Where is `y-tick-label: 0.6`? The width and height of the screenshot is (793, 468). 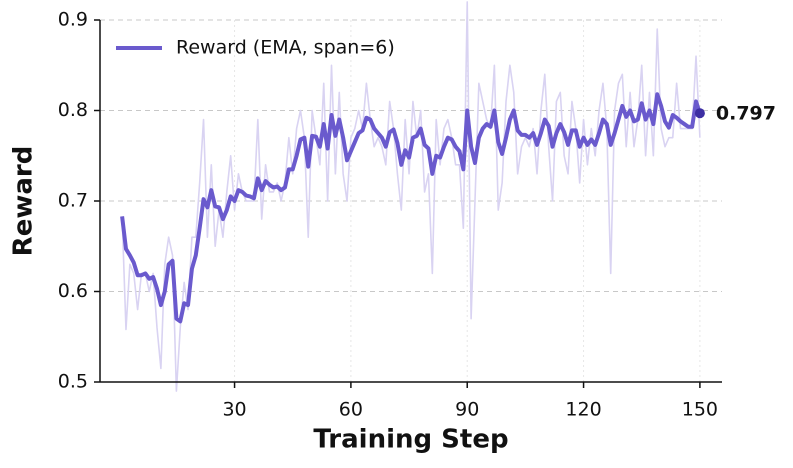
y-tick-label: 0.6 is located at coordinates (73, 291).